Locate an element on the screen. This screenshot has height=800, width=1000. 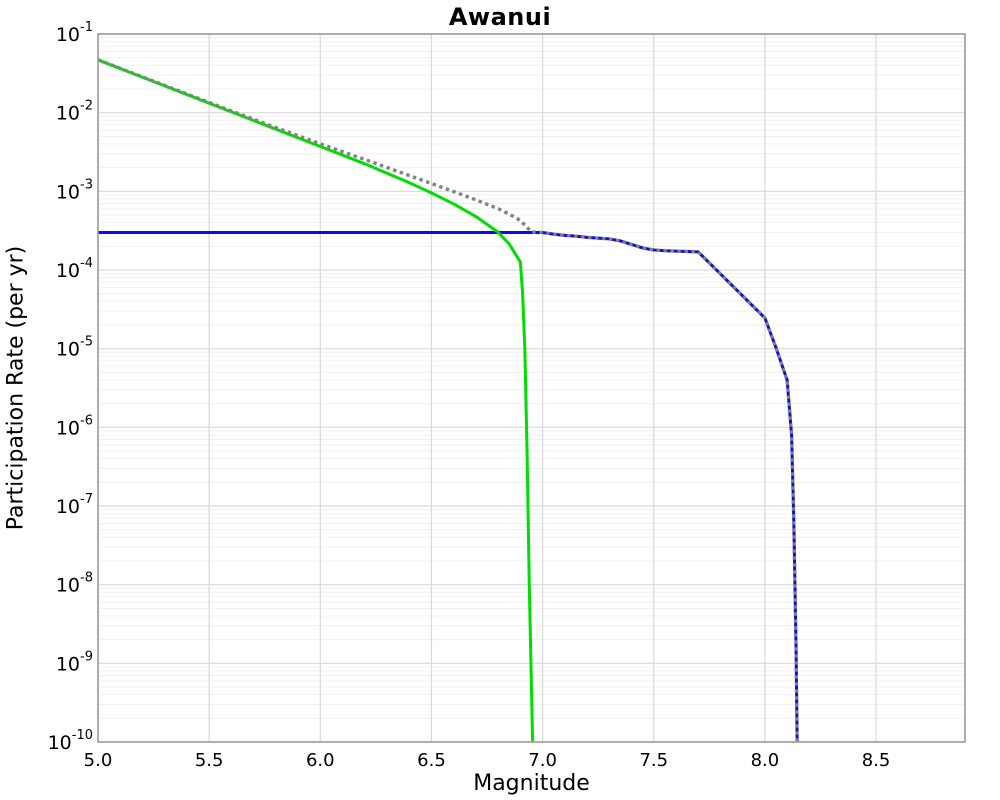
chart-title: Awanui is located at coordinates (500, 17).